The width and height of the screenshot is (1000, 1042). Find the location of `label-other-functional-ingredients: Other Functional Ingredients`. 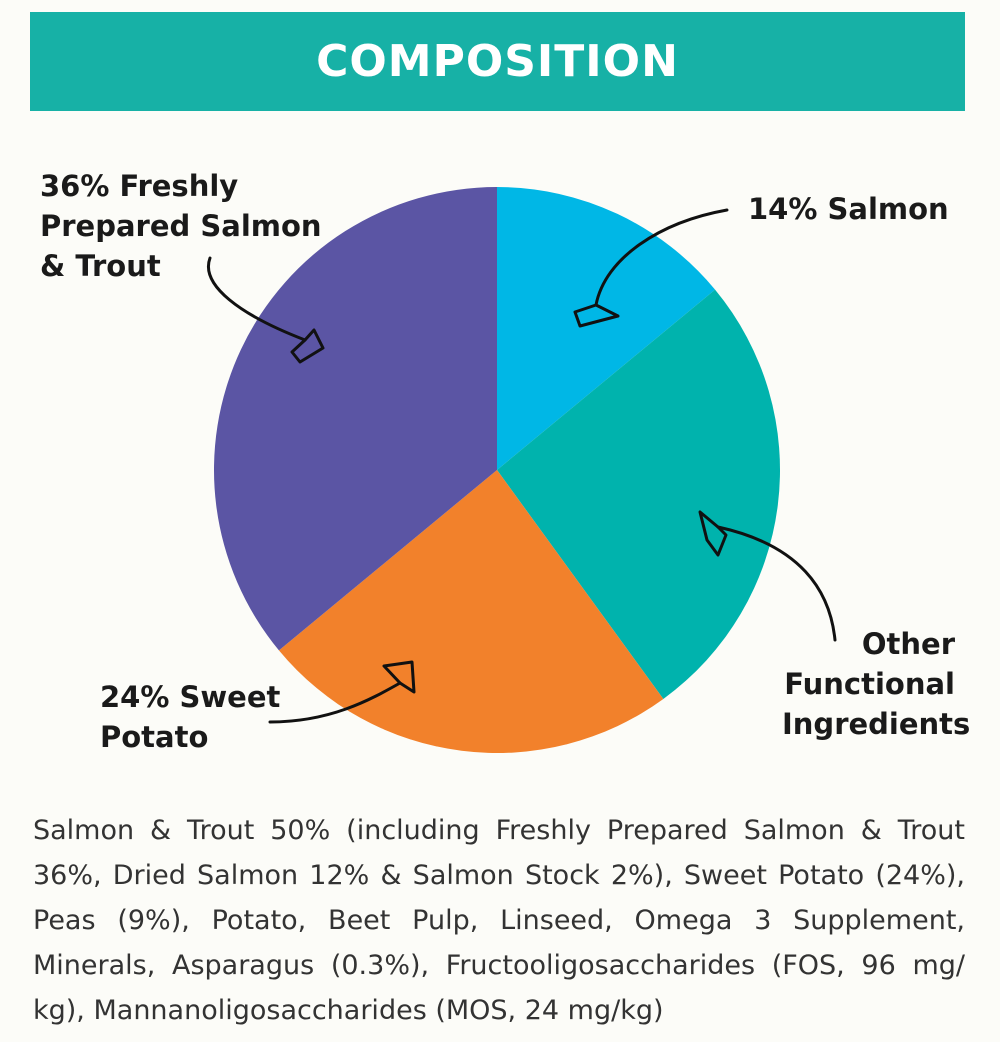

label-other-functional-ingredients: Other Functional Ingredients is located at coordinates (876, 684).